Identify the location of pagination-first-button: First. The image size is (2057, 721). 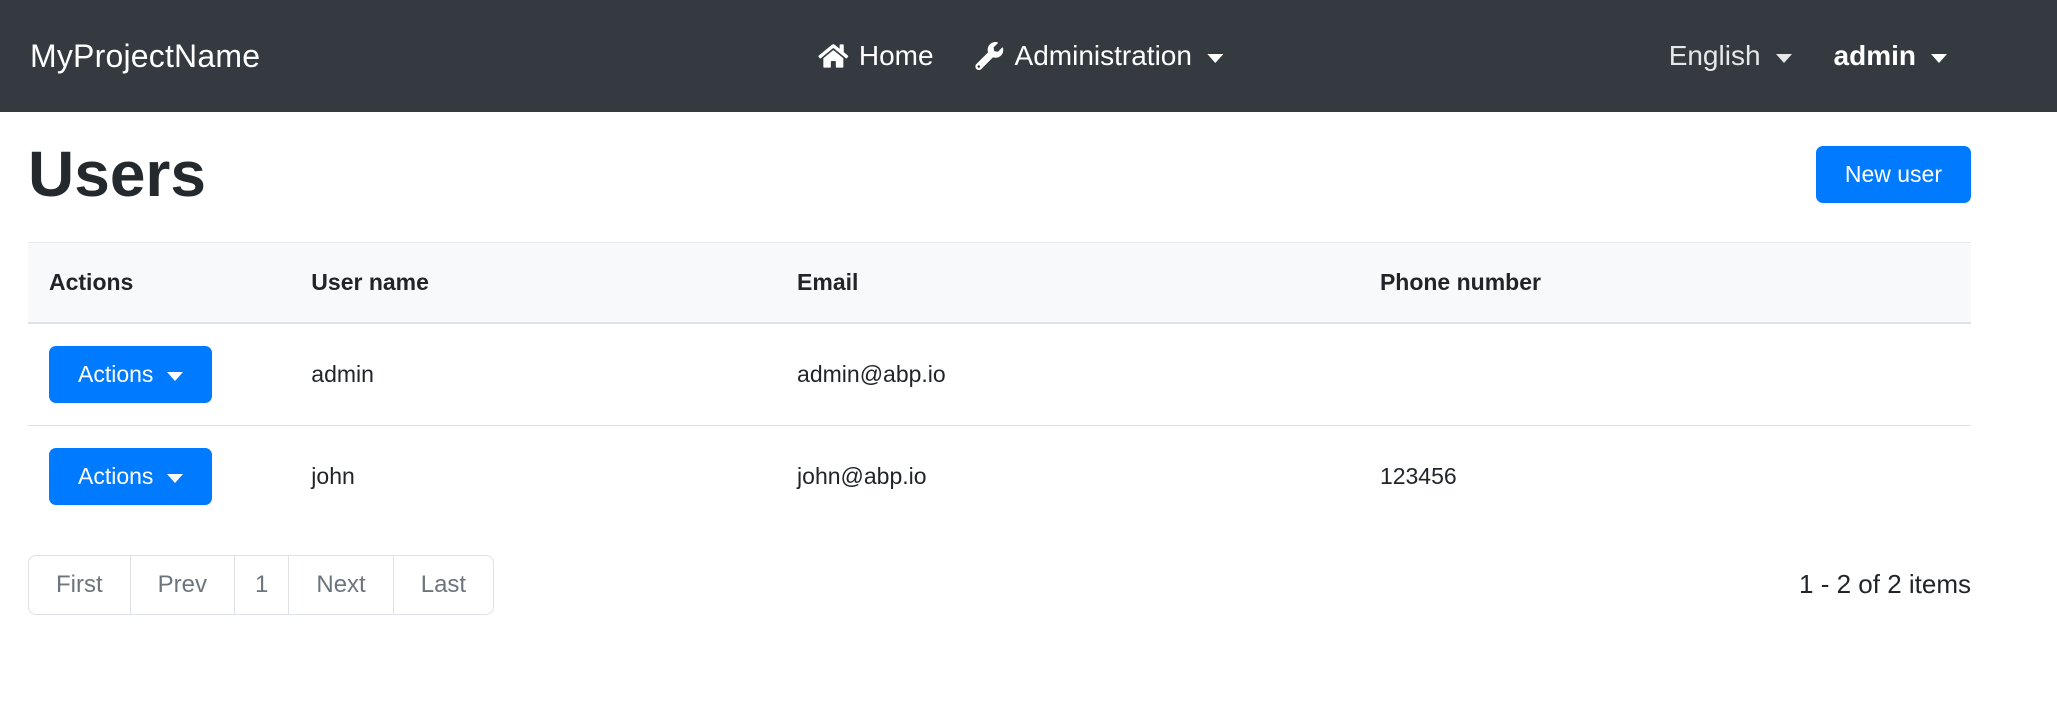
(79, 584).